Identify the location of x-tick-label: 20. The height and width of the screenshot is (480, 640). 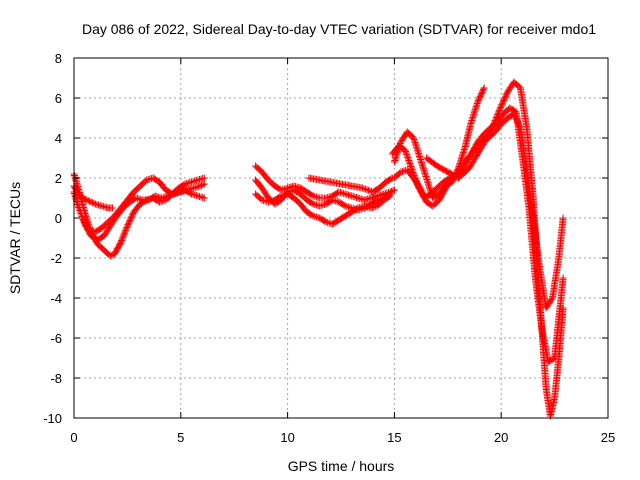
(501, 437).